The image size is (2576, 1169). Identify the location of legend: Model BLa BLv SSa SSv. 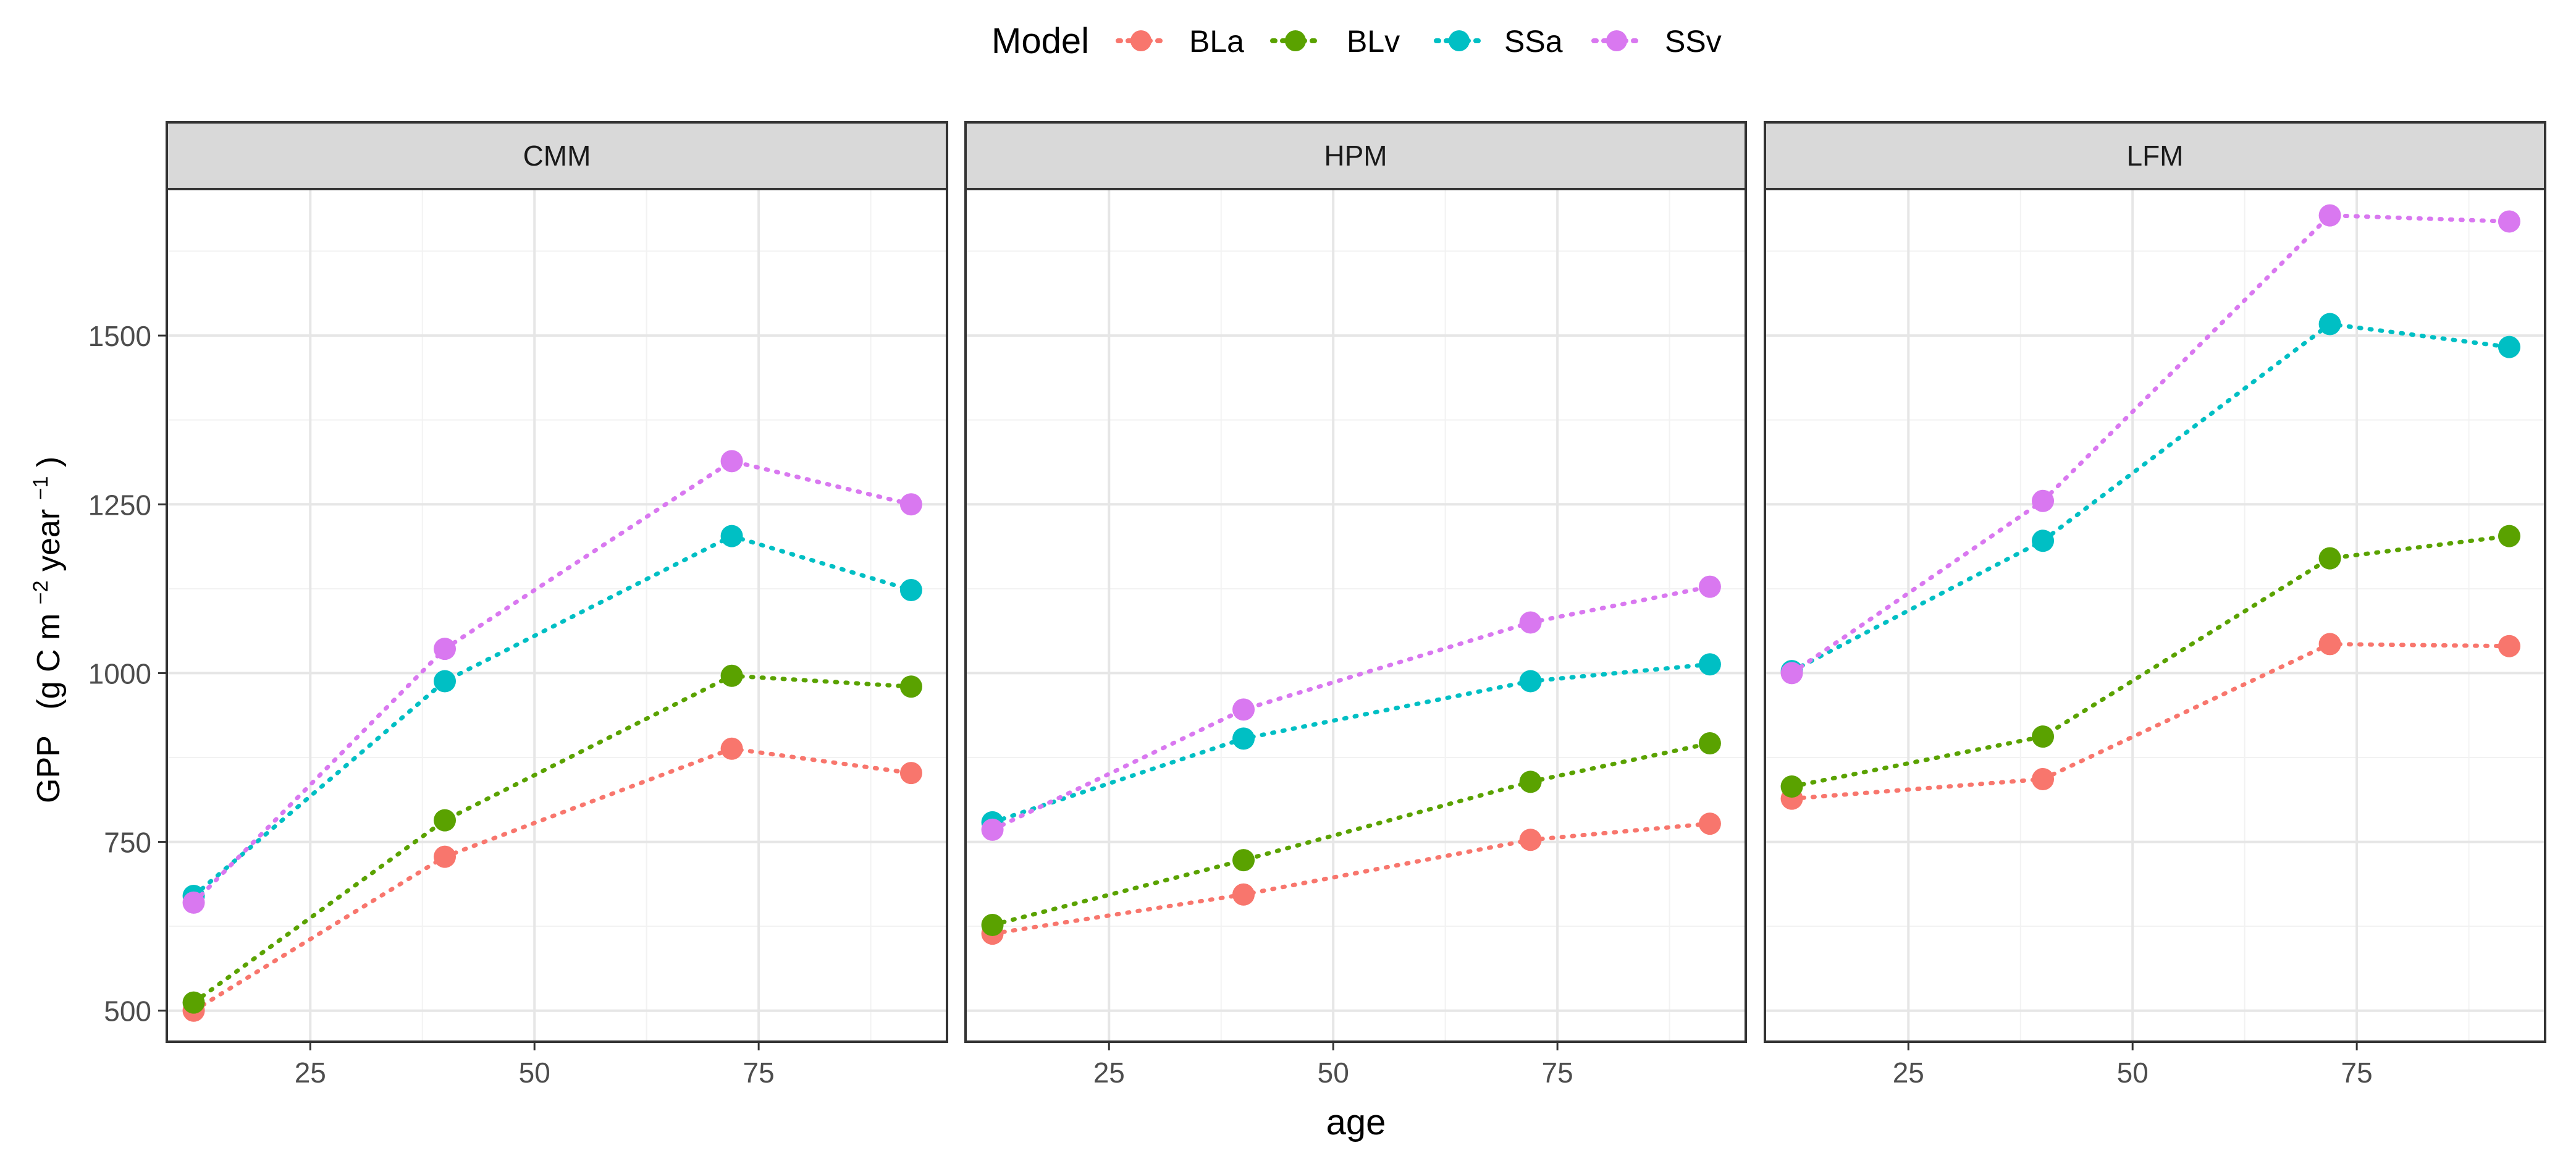
(1356, 41).